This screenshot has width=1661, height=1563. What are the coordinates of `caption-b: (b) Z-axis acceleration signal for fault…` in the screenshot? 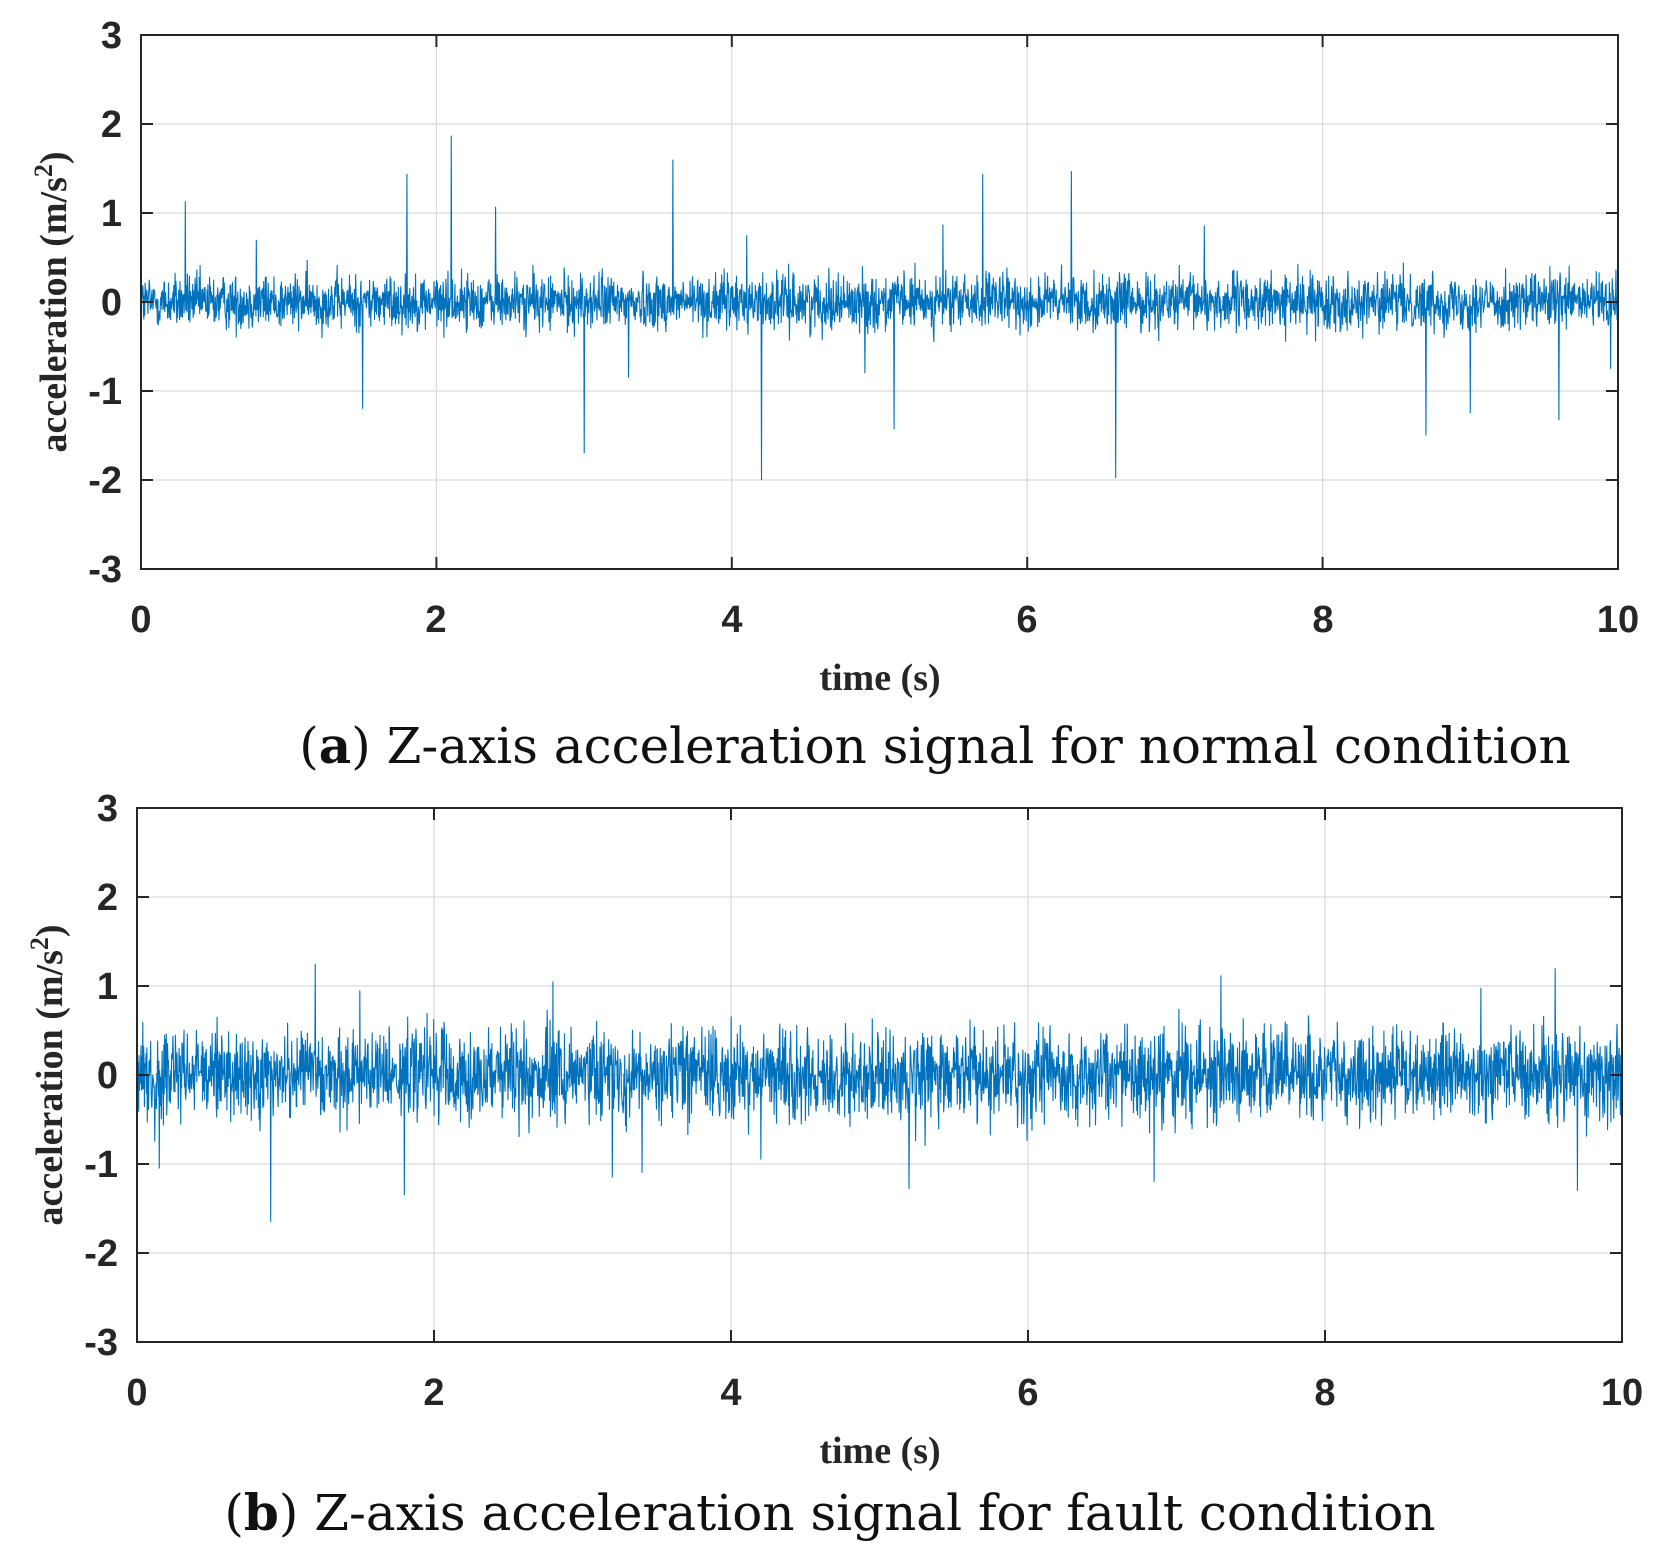 It's located at (829, 1512).